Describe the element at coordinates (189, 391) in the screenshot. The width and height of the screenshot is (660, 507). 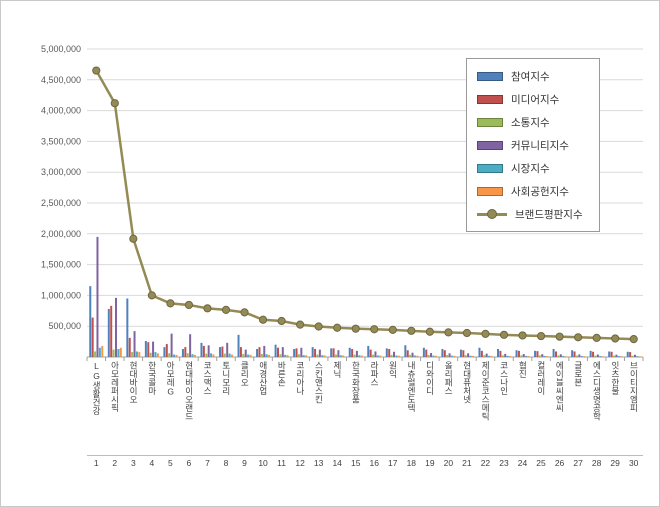
I see `category-label-text: 현대바이오랜드` at that location.